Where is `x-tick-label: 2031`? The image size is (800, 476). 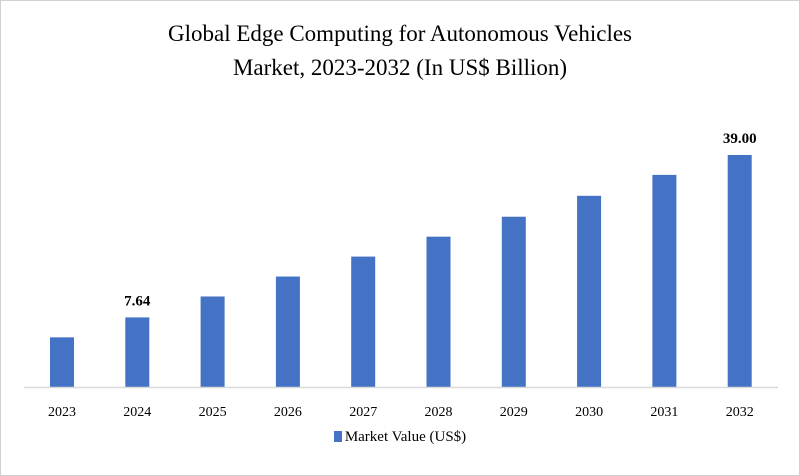 x-tick-label: 2031 is located at coordinates (664, 412).